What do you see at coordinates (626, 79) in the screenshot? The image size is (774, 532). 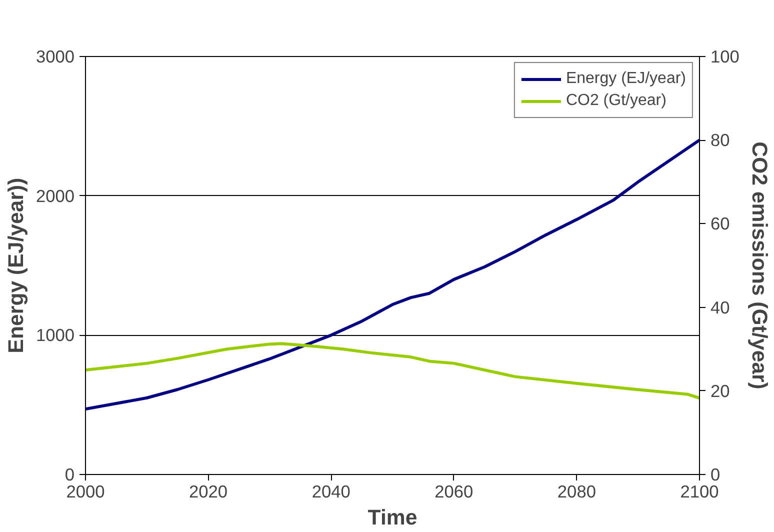 I see `legend-label: Energy (EJ/year)` at bounding box center [626, 79].